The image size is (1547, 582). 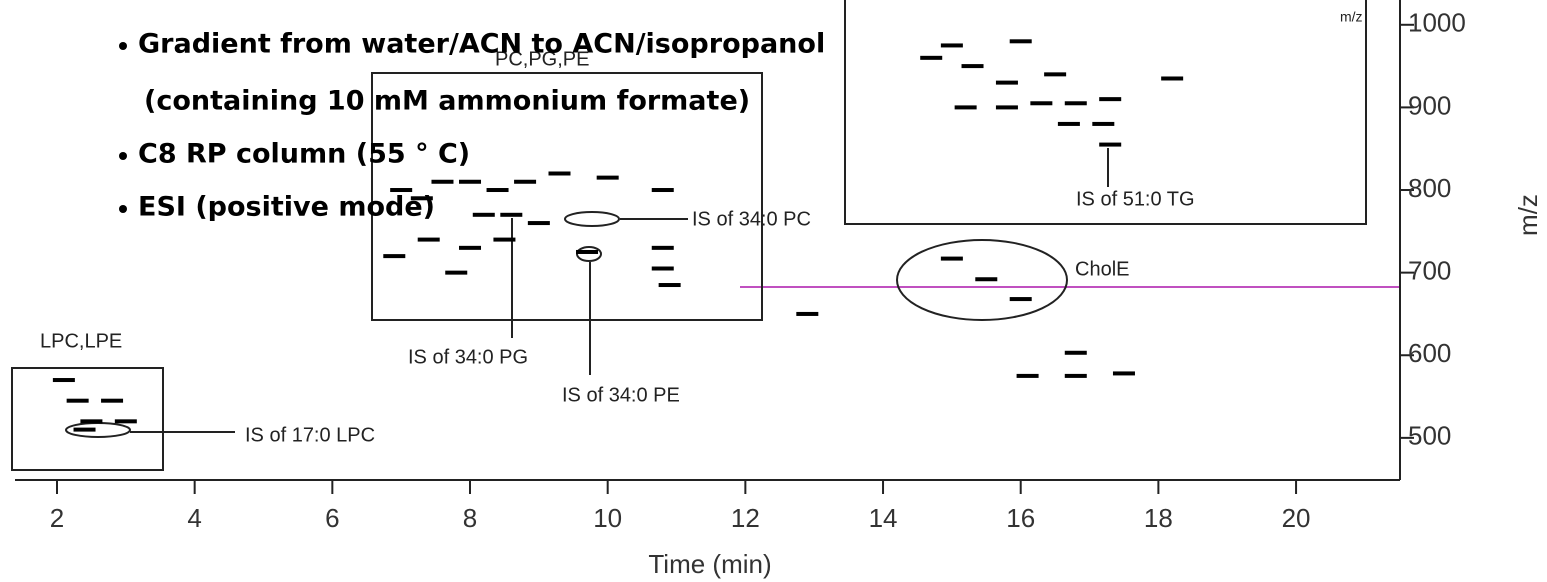 I want to click on x-tick-label: 6, so click(x=332, y=518).